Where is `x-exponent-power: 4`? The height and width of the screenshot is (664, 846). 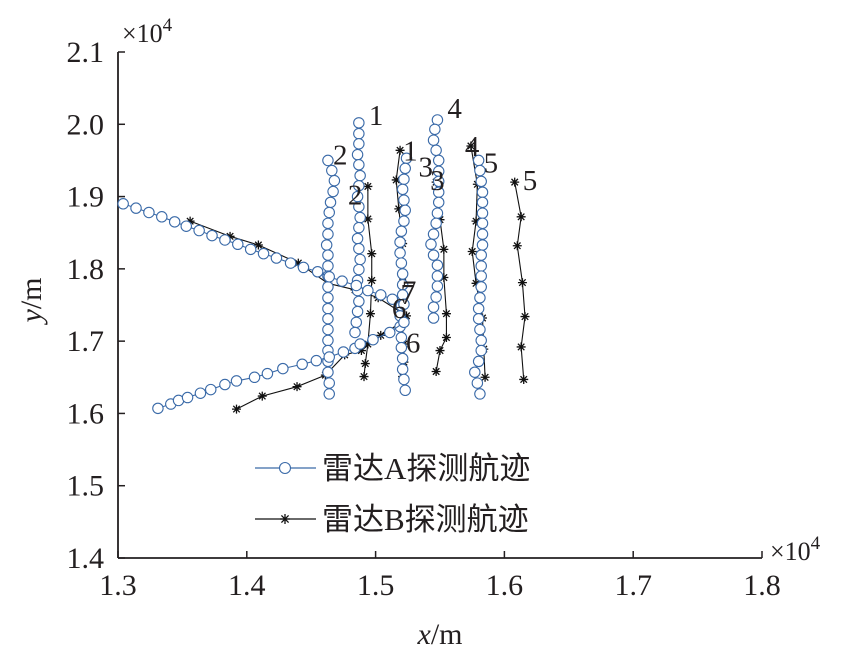 x-exponent-power: 4 is located at coordinates (816, 543).